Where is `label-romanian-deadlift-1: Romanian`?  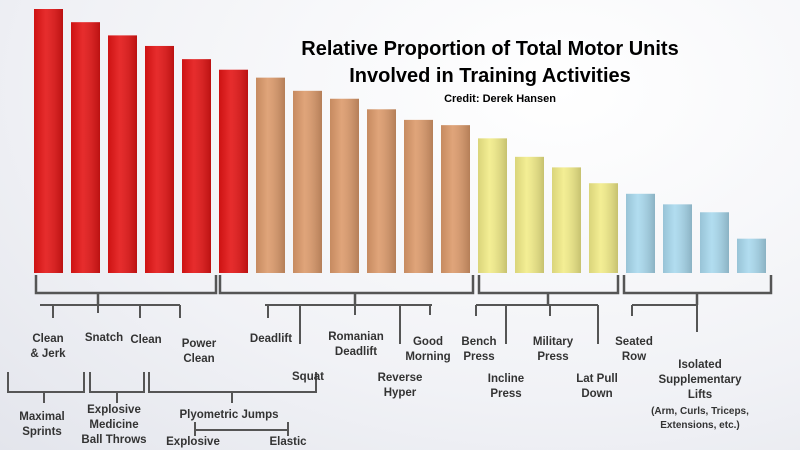 label-romanian-deadlift-1: Romanian is located at coordinates (356, 337).